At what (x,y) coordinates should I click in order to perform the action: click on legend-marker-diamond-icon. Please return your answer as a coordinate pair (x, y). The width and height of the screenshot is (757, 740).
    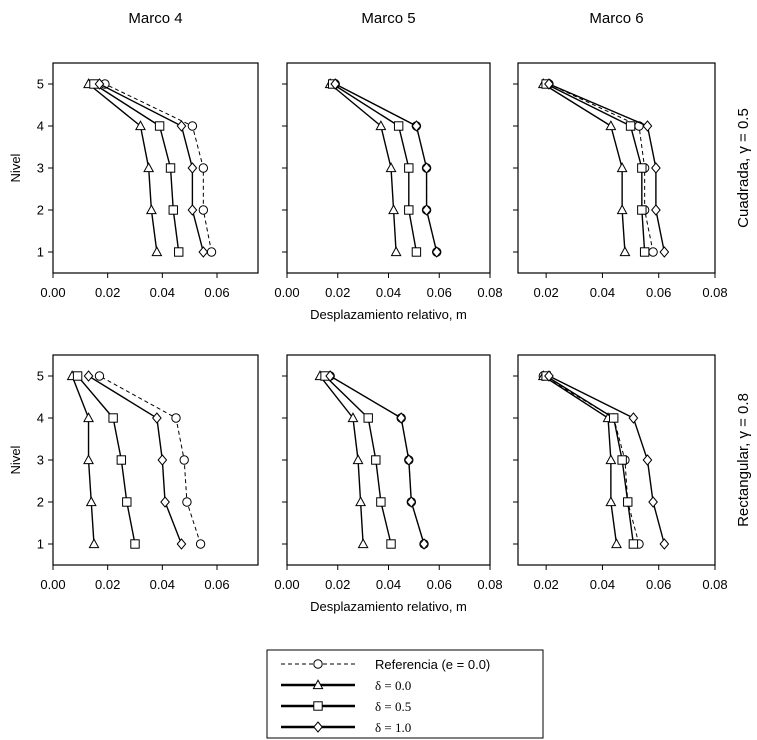
    Looking at the image, I should click on (318, 727).